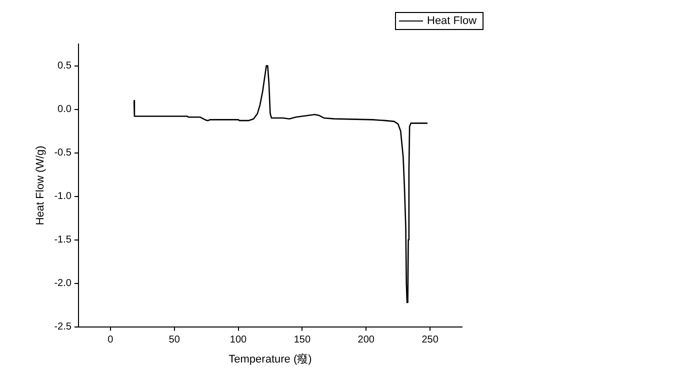 The width and height of the screenshot is (683, 384). I want to click on y-tick-label: -0.5, so click(63, 153).